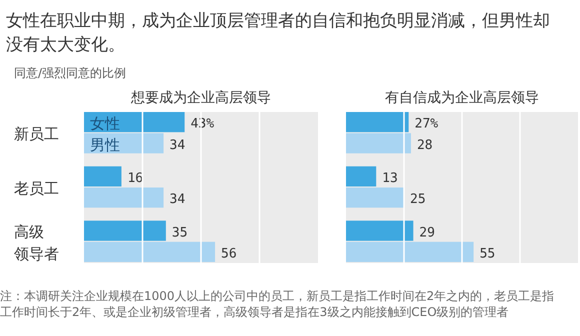  I want to click on y-tick-label: 老员工, so click(36, 189).